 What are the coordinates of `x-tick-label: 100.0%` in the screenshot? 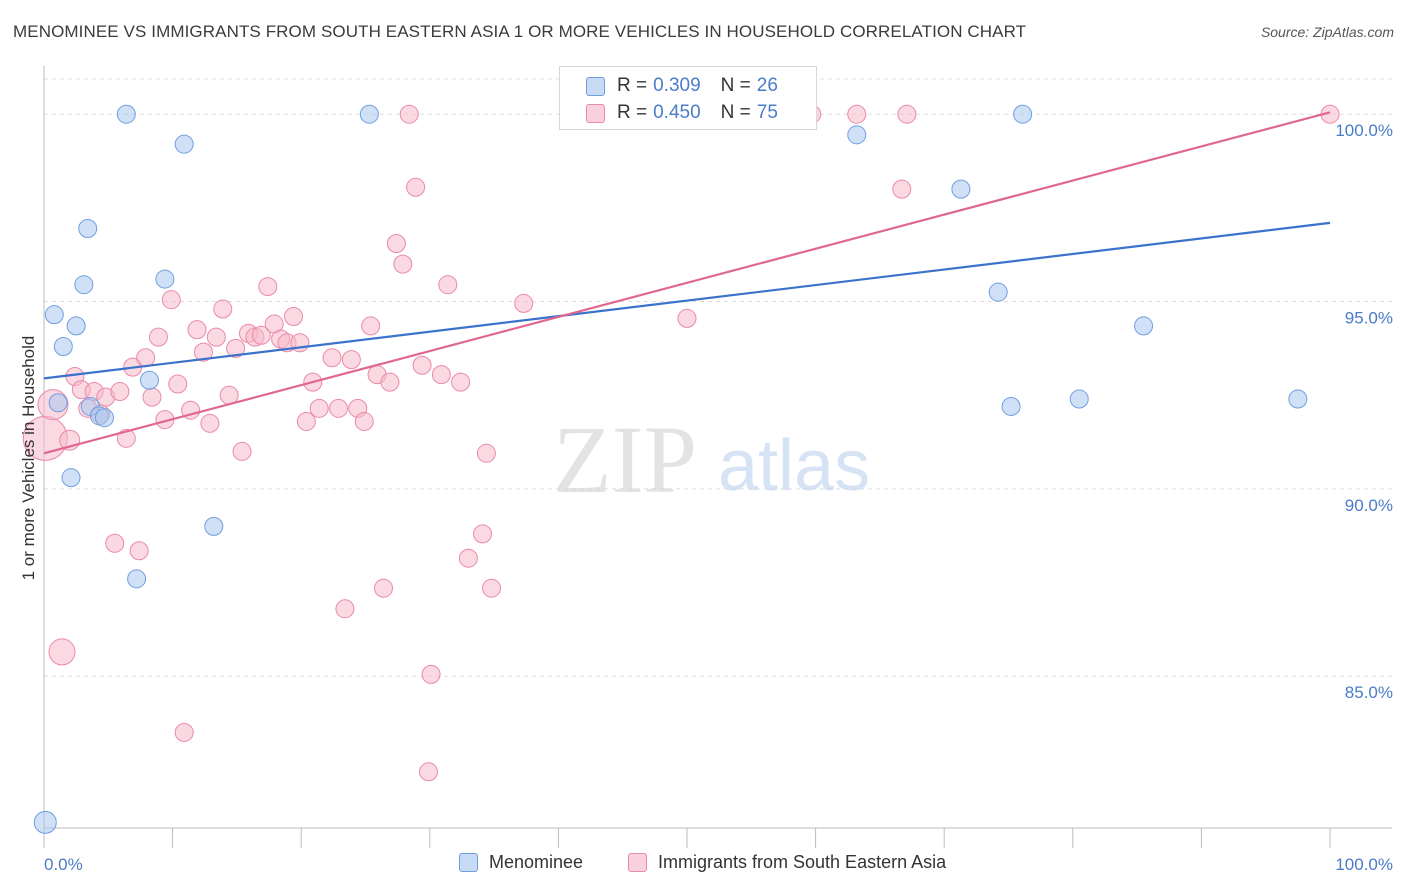 It's located at (1364, 864).